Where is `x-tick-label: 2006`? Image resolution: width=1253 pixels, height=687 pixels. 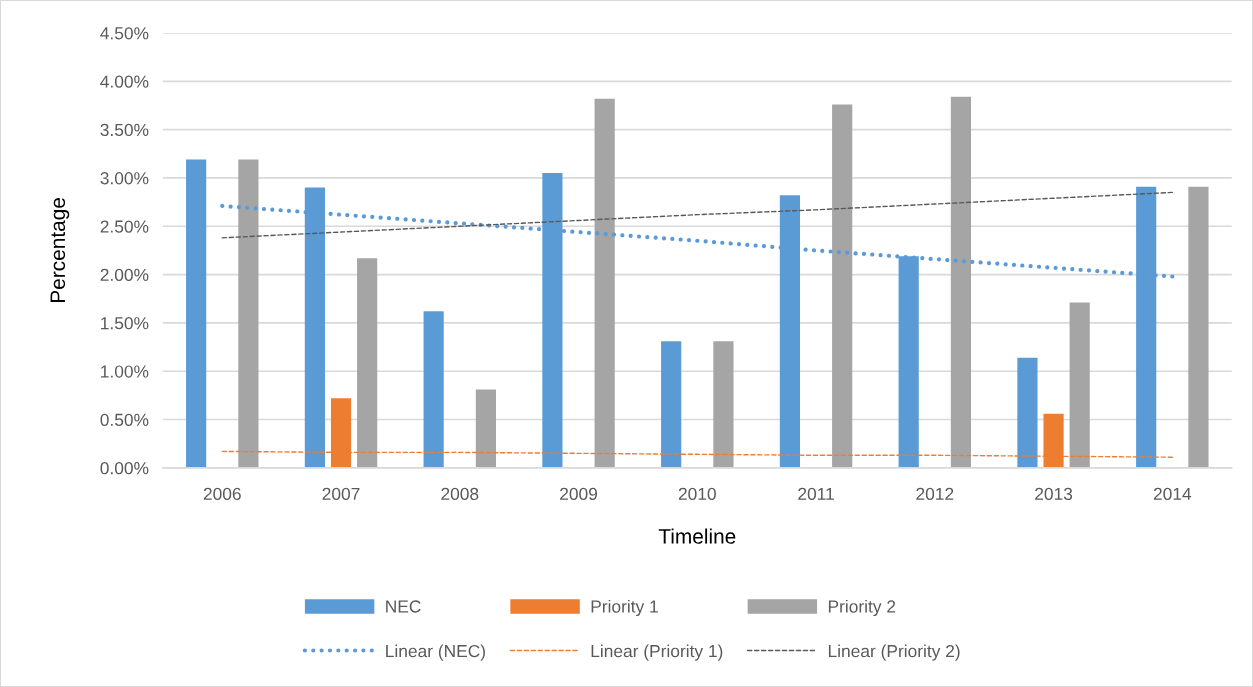
x-tick-label: 2006 is located at coordinates (222, 494).